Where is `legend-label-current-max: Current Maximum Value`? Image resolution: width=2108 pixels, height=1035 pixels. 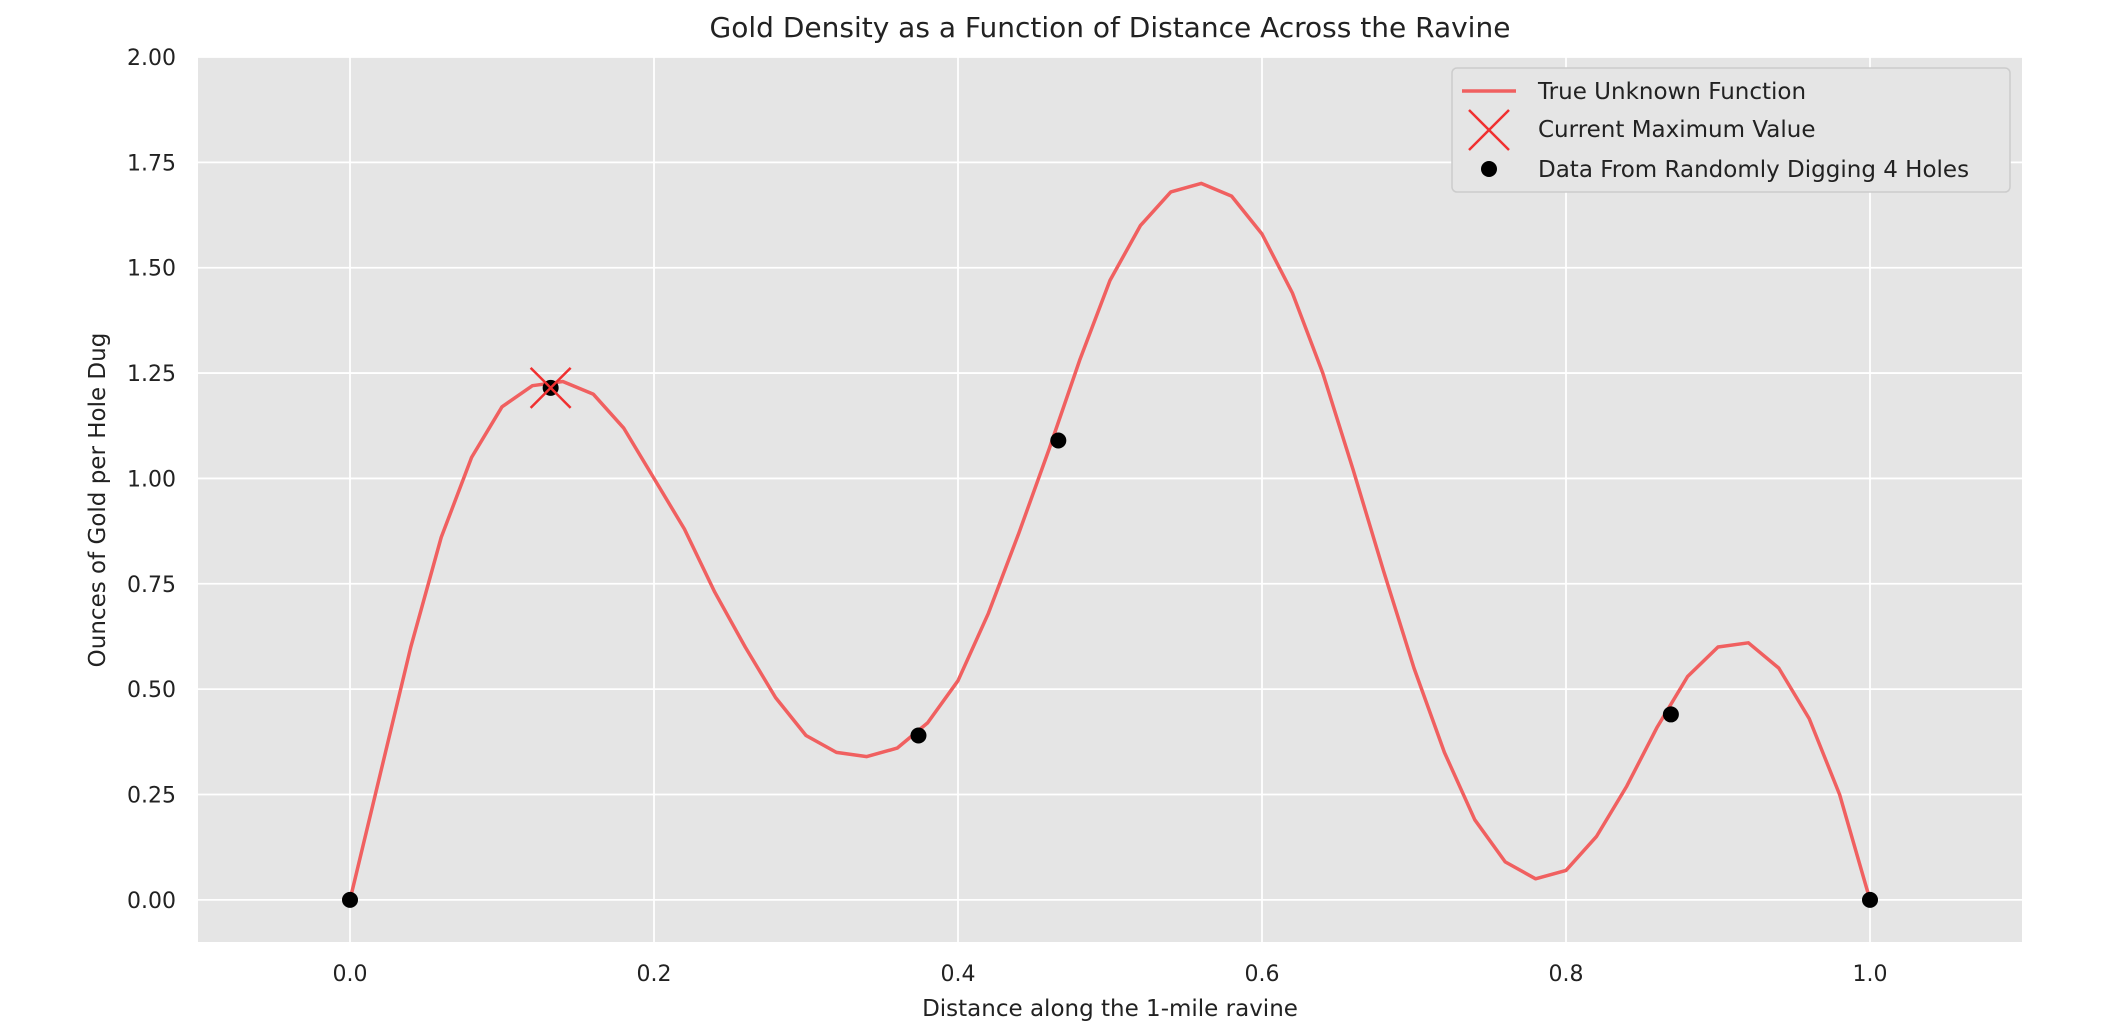 legend-label-current-max: Current Maximum Value is located at coordinates (1677, 130).